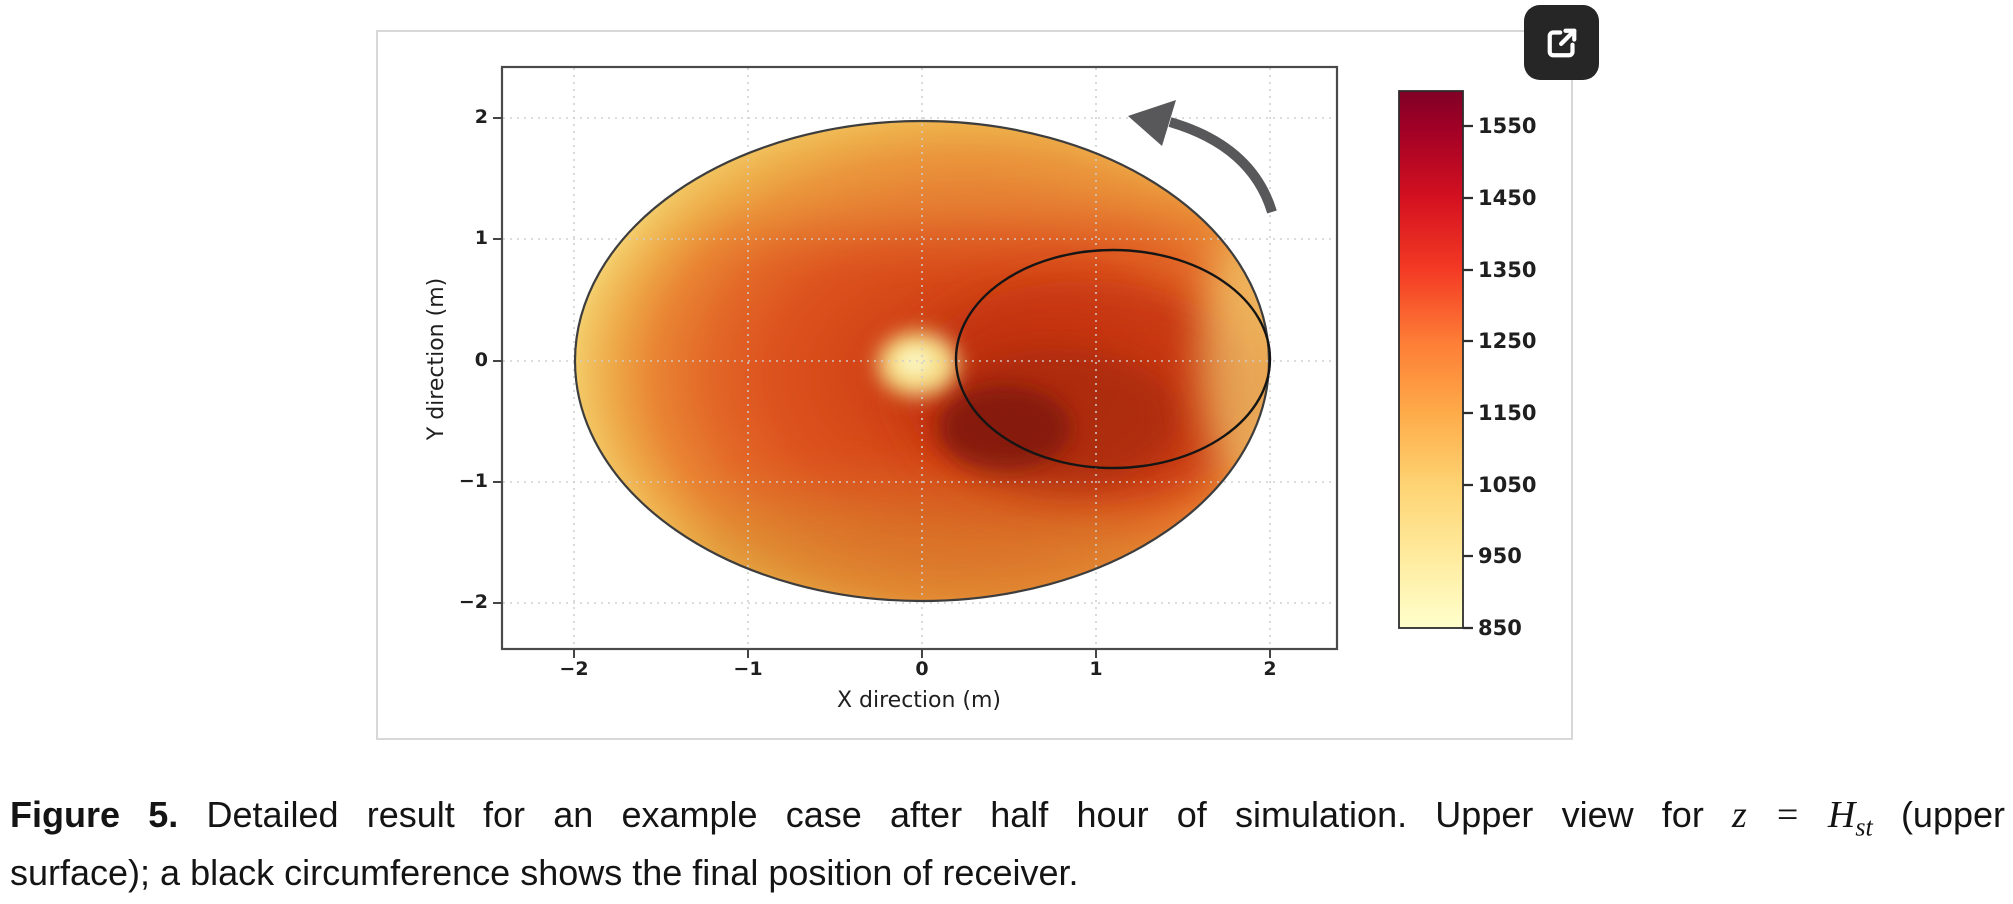  Describe the element at coordinates (1500, 628) in the screenshot. I see `colorbar-tick-label: 850` at that location.